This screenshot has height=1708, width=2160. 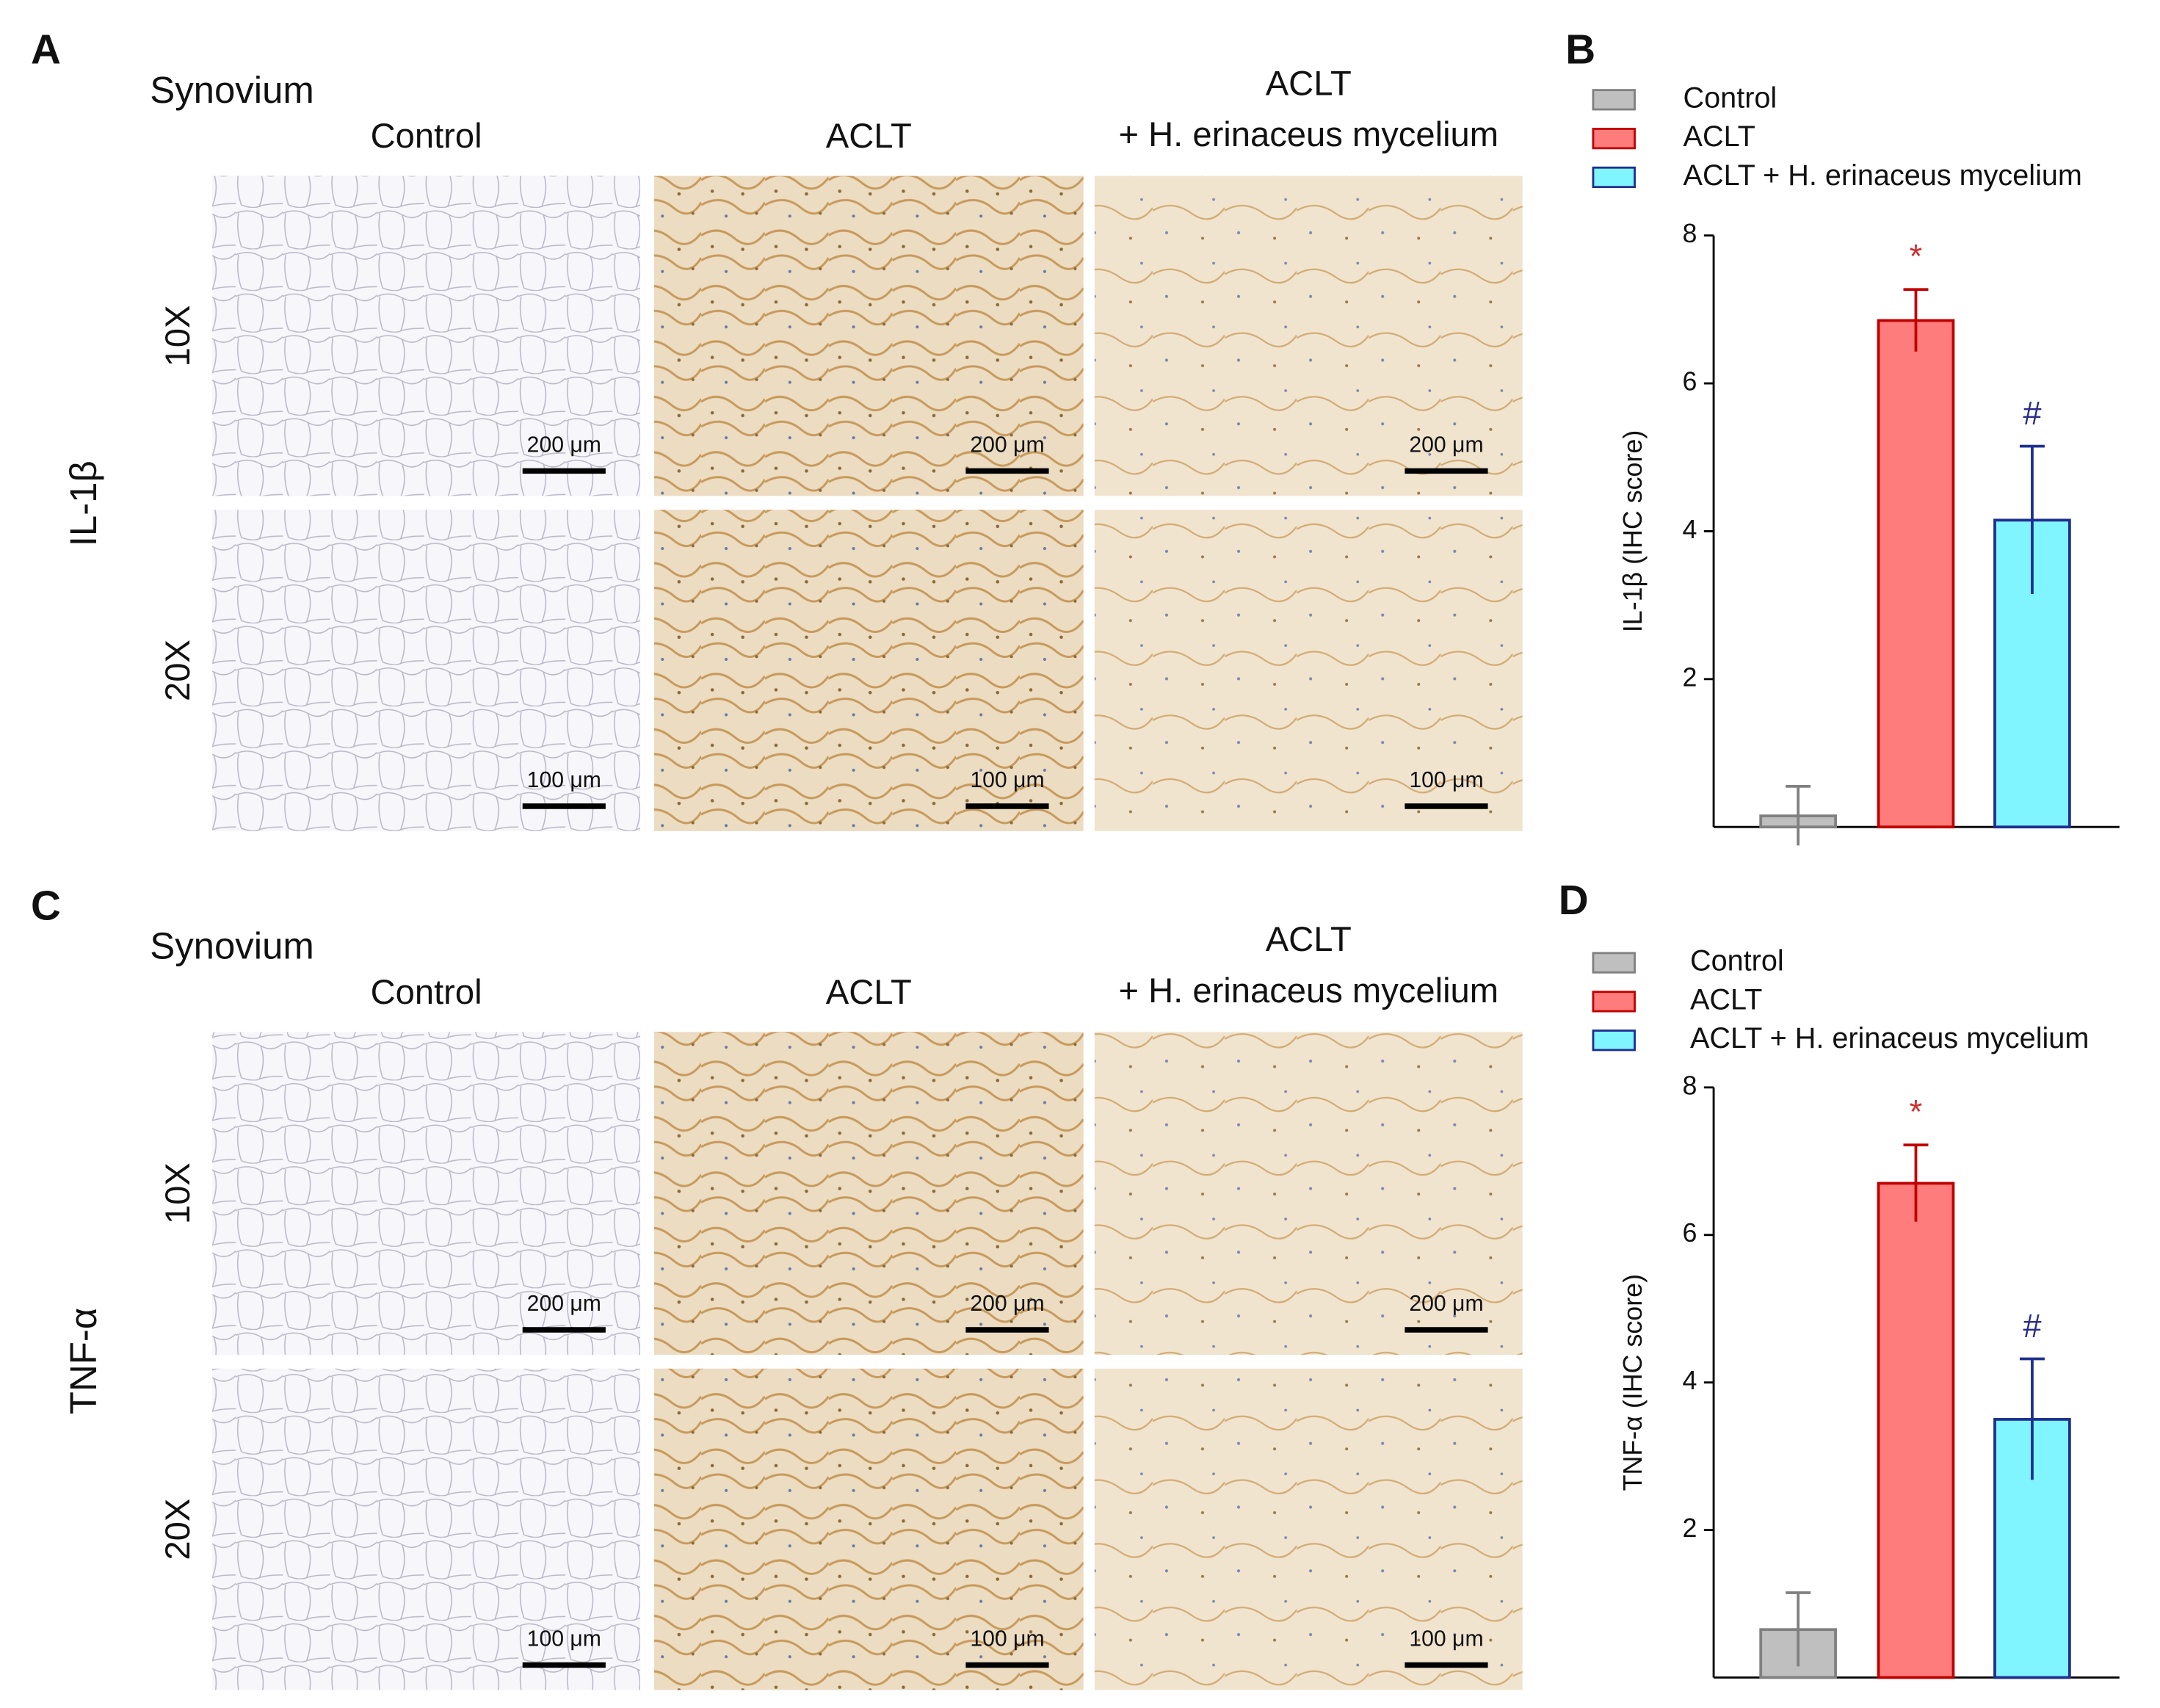 I want to click on panel-label: D, so click(x=1574, y=900).